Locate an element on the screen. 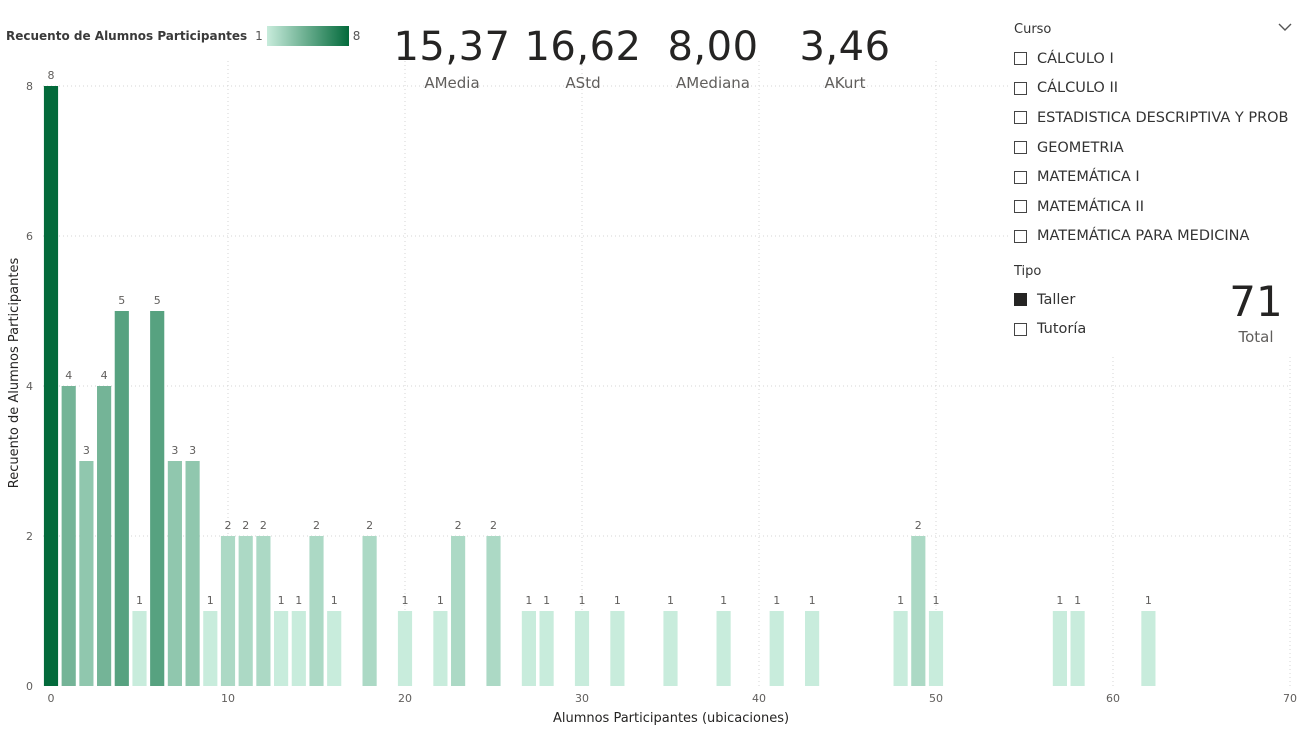  kpi-value: 3,46 is located at coordinates (845, 47).